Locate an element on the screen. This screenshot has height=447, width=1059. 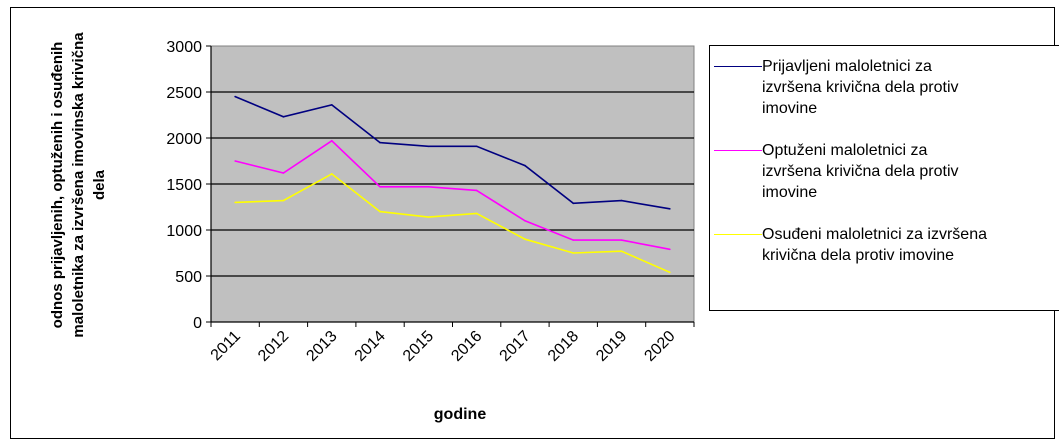
y-tick-label: 0 is located at coordinates (197, 323).